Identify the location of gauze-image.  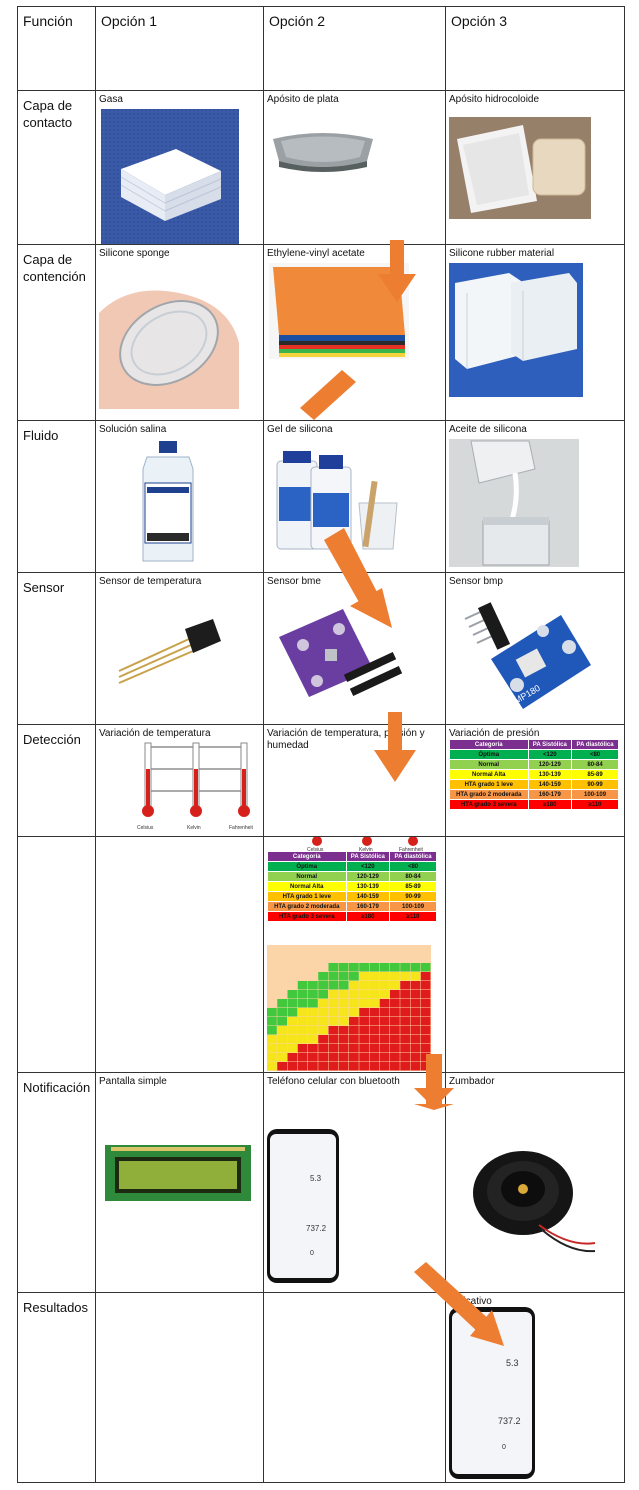
(170, 177).